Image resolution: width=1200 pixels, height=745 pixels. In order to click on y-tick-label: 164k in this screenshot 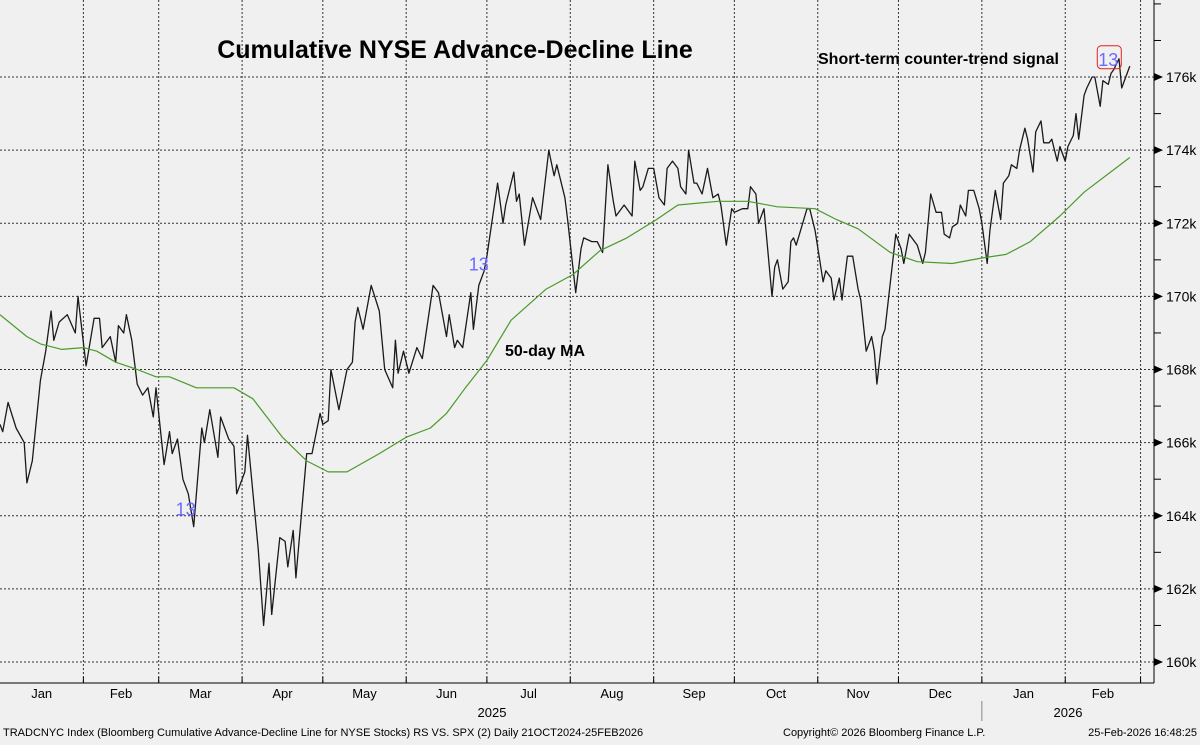, I will do `click(1181, 516)`.